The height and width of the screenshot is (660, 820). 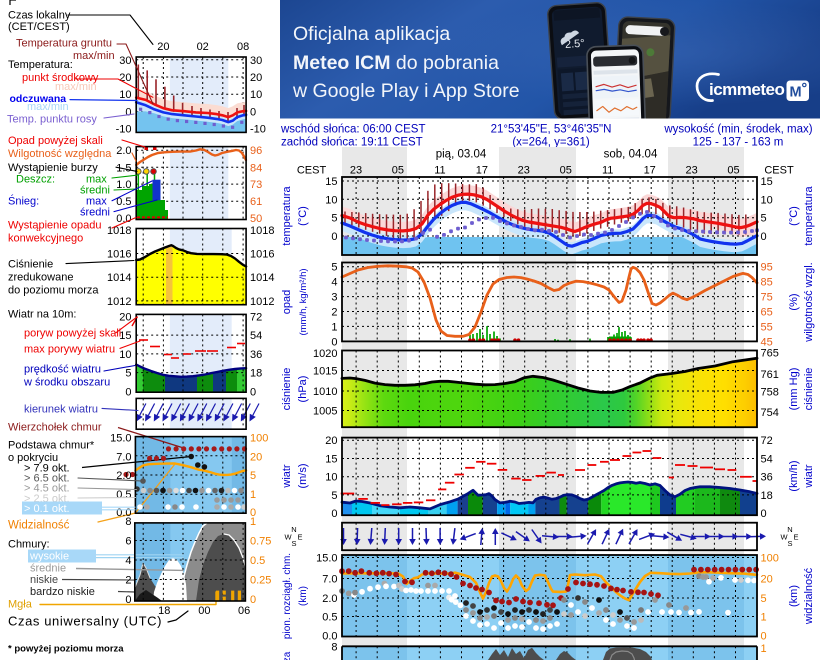 I want to click on svg-text: 65, so click(x=767, y=313).